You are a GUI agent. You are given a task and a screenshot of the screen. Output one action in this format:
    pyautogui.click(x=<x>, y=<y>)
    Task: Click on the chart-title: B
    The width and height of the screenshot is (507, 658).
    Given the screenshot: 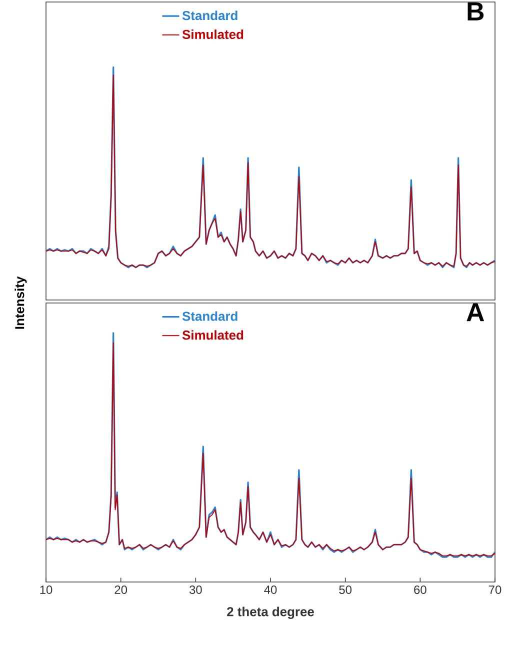 What is the action you would take?
    pyautogui.click(x=476, y=11)
    